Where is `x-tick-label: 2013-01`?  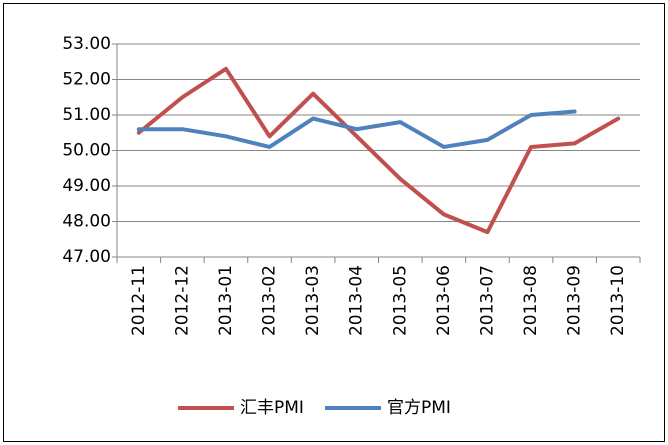 x-tick-label: 2013-01 is located at coordinates (226, 300).